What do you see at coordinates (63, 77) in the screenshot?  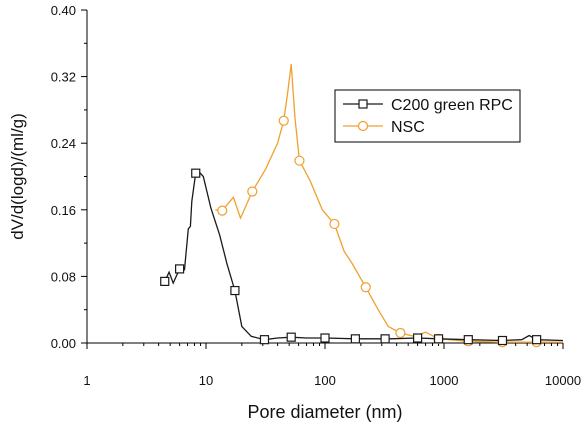 I see `y-tick-label: 0.32` at bounding box center [63, 77].